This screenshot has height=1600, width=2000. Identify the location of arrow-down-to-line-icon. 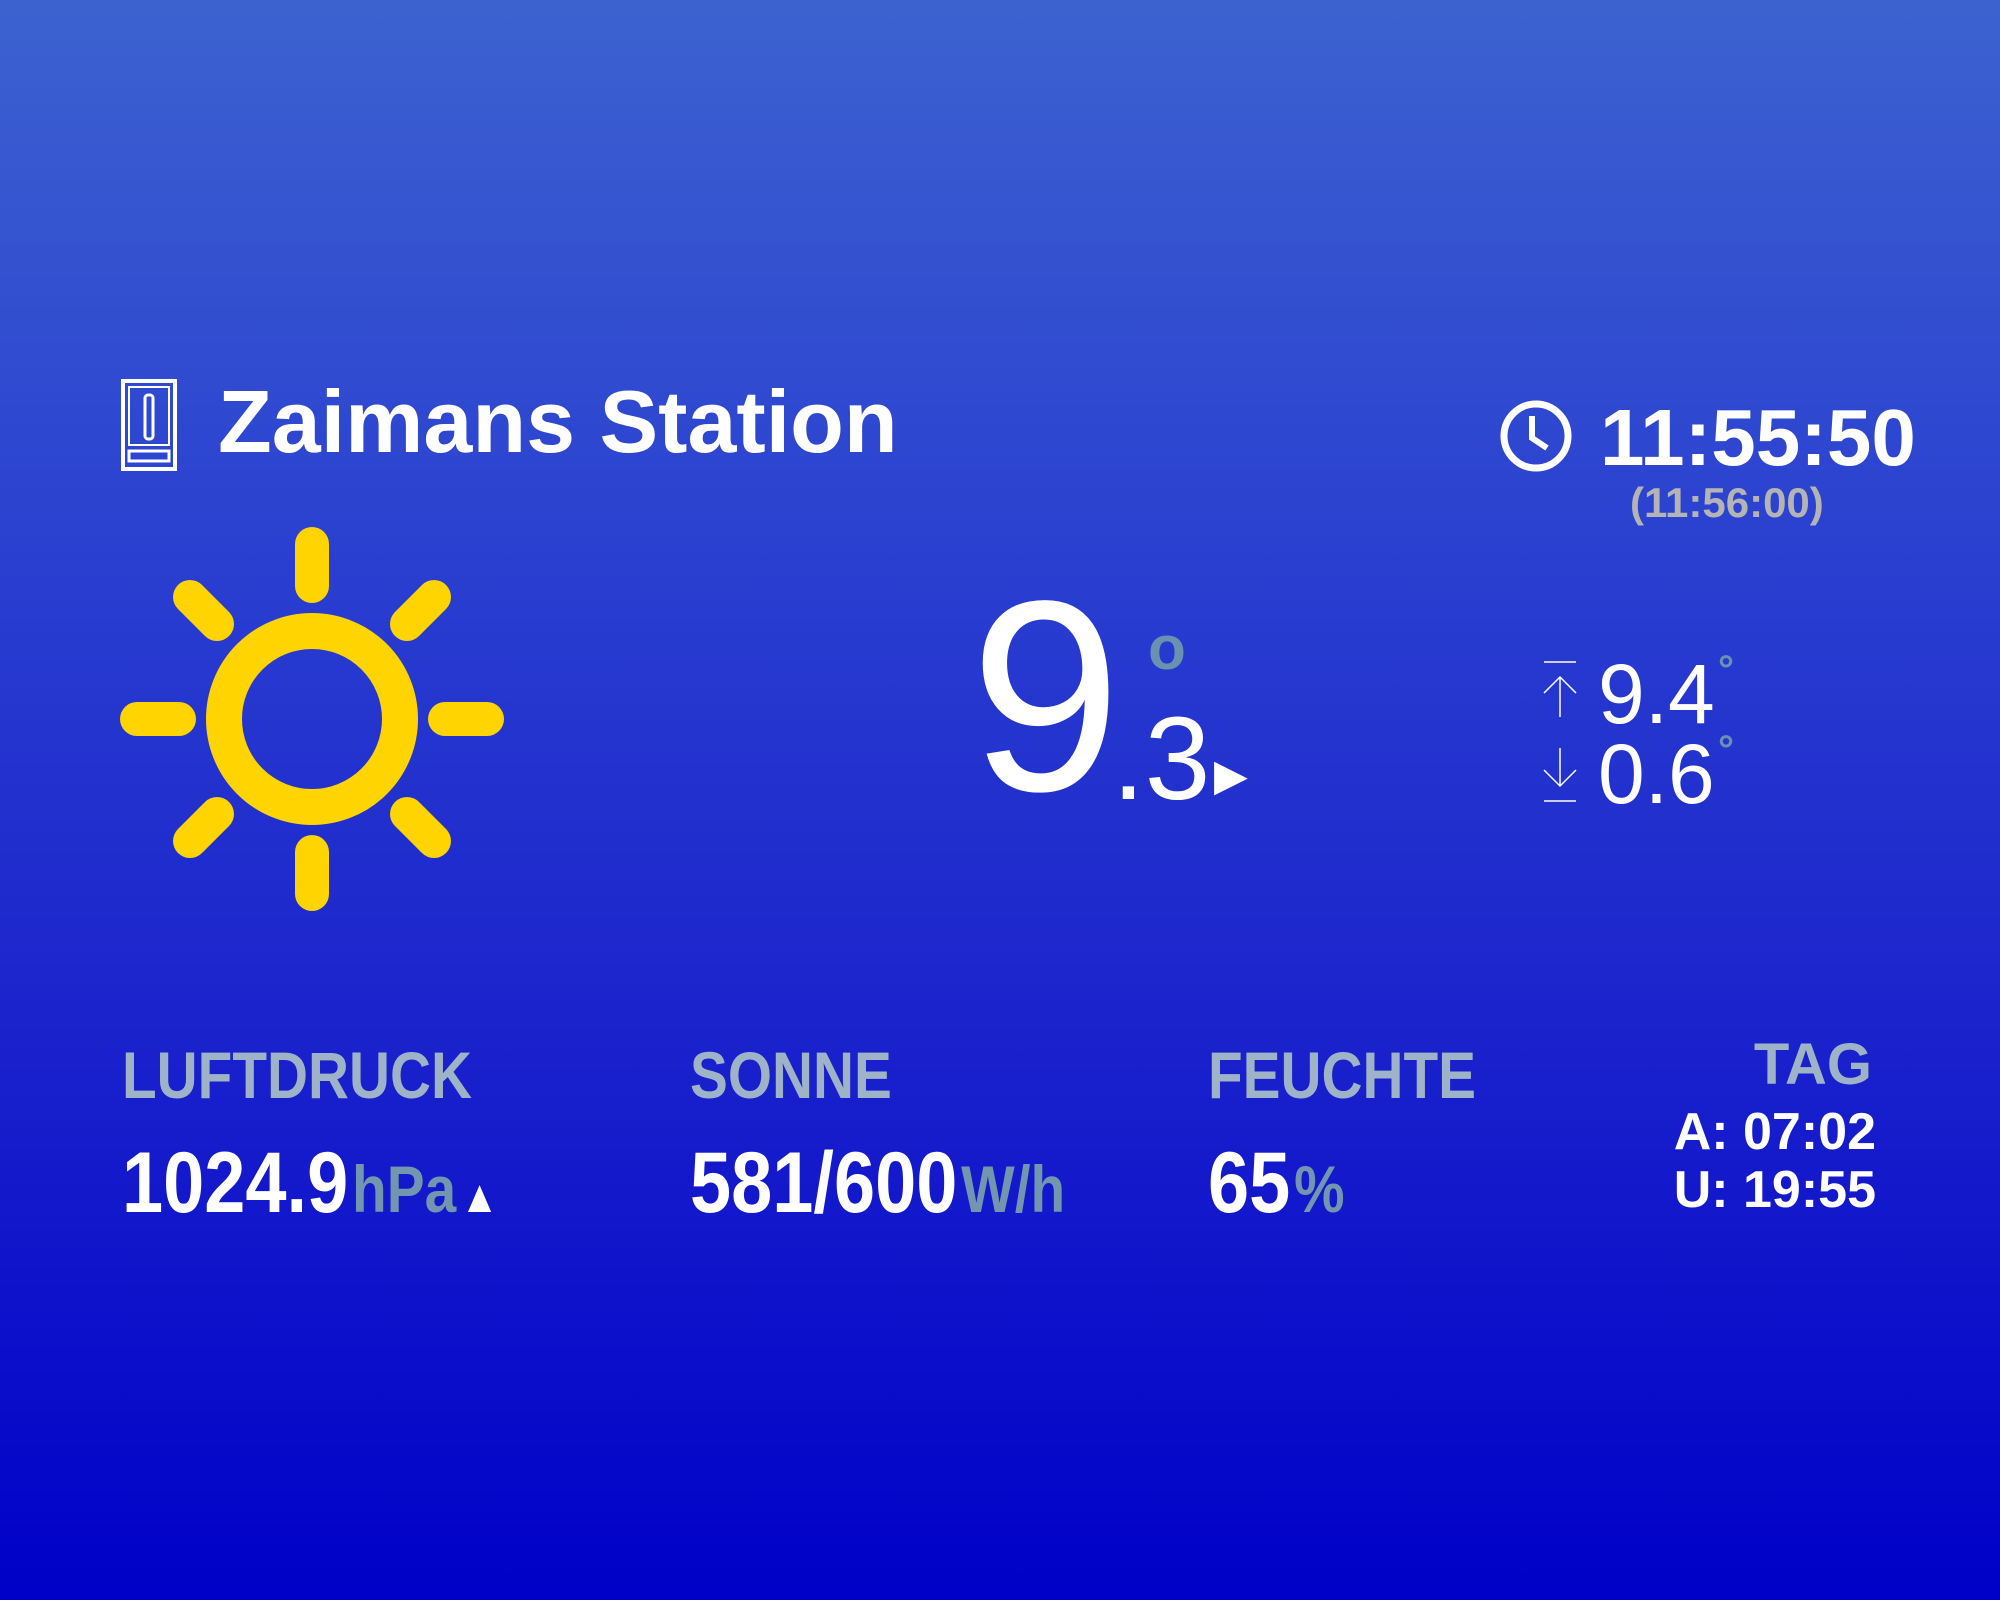
(1560, 775).